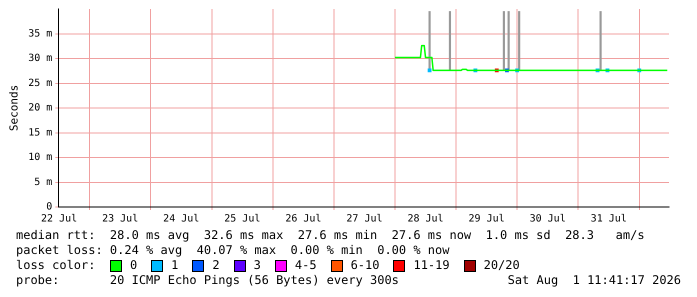 The height and width of the screenshot is (297, 697). I want to click on x-tick-label: 30 Jul, so click(548, 219).